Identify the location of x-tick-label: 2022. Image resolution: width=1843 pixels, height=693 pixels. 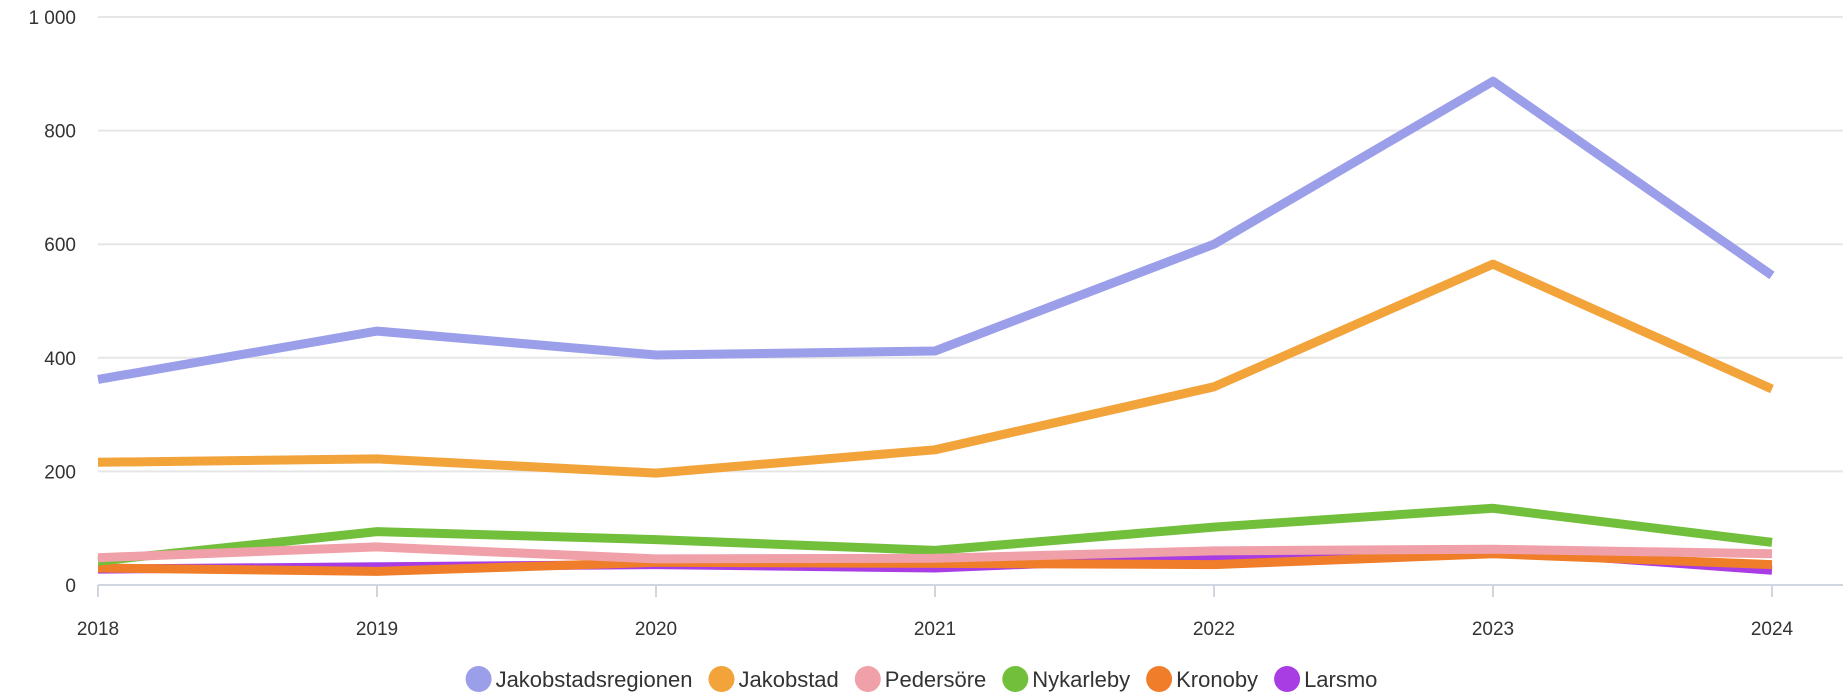
(1214, 629).